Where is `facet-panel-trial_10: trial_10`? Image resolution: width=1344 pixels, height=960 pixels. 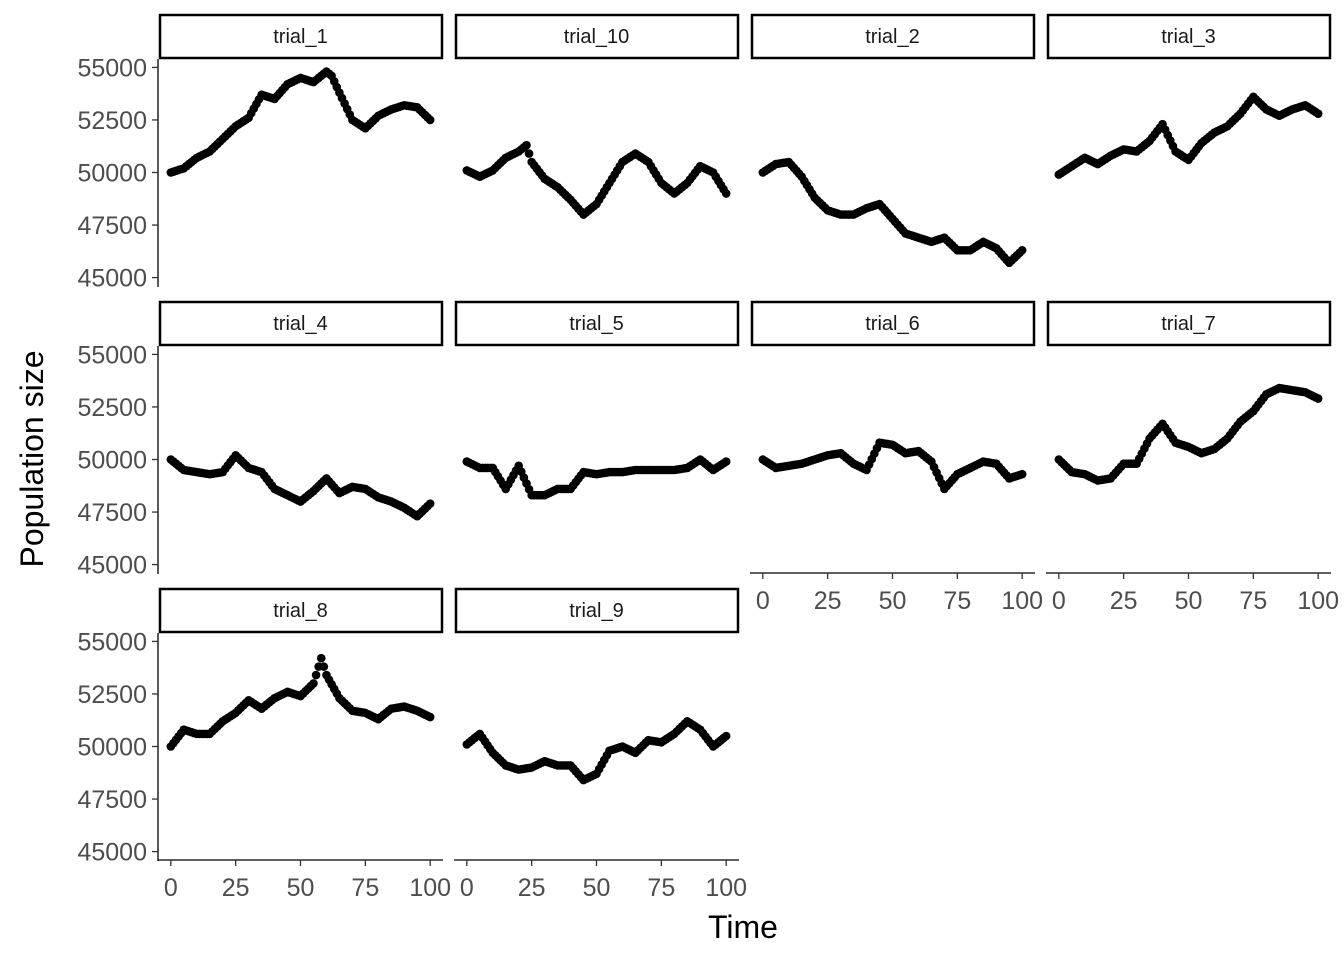
facet-panel-trial_10: trial_10 is located at coordinates (597, 116).